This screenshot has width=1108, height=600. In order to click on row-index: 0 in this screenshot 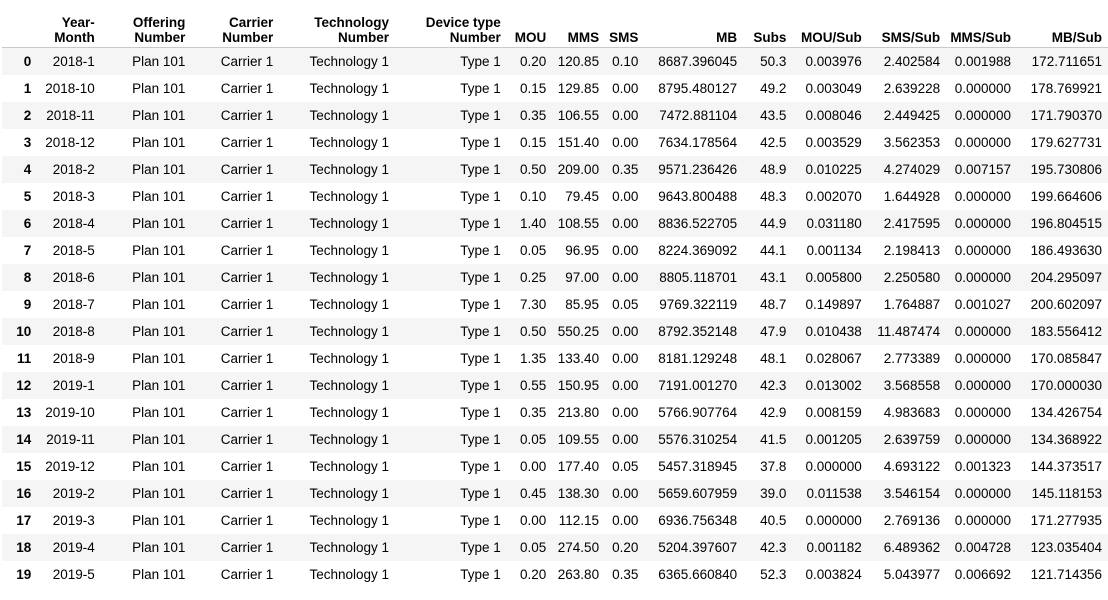, I will do `click(27, 61)`.